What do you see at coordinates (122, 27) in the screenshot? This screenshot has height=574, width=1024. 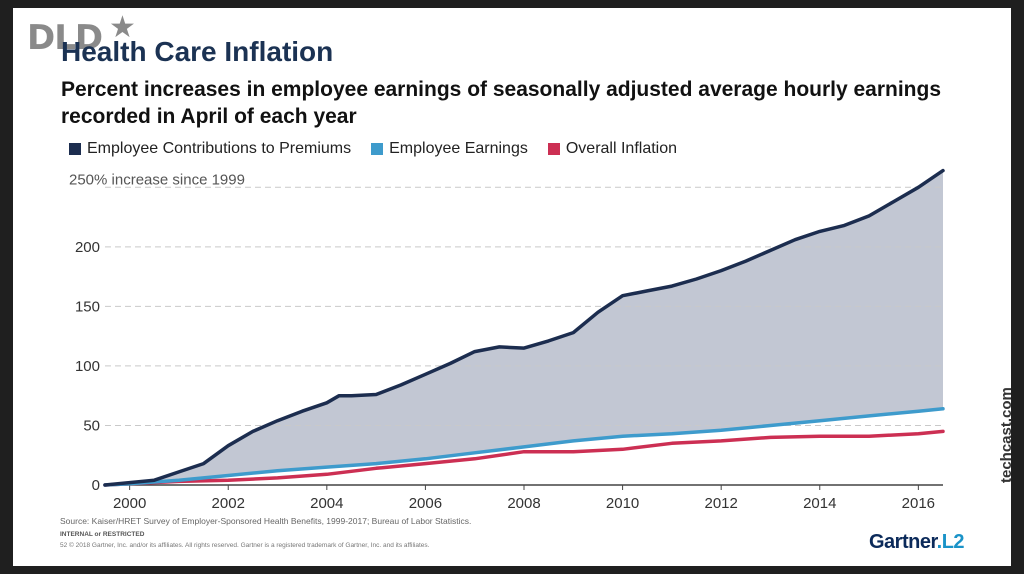 I see `star-icon: ★` at bounding box center [122, 27].